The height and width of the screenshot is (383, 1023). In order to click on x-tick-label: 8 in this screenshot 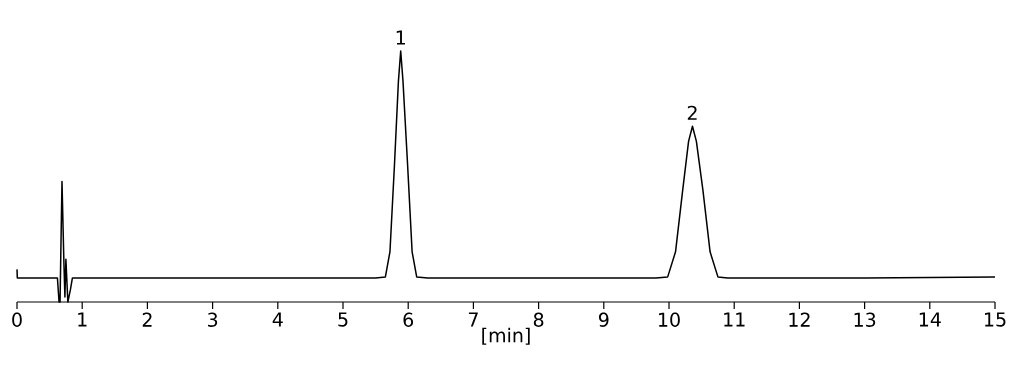, I will do `click(538, 319)`.